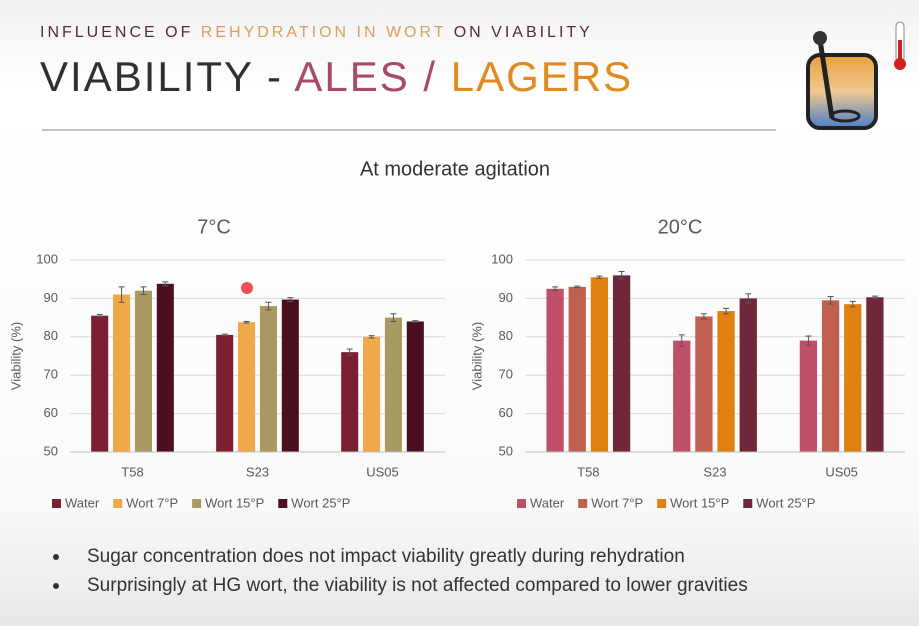  What do you see at coordinates (430, 76) in the screenshot?
I see `title-sep: /` at bounding box center [430, 76].